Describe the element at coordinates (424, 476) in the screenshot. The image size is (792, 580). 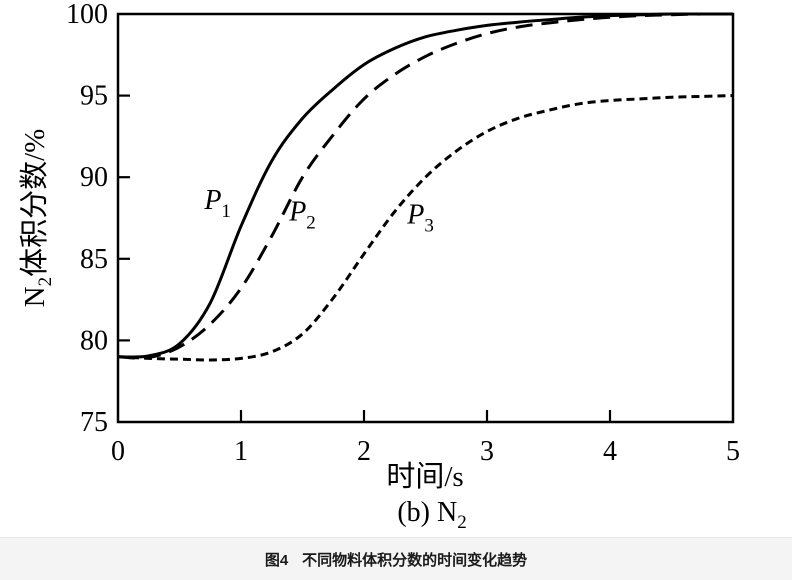
I see `x-axis-title: 时间/s` at that location.